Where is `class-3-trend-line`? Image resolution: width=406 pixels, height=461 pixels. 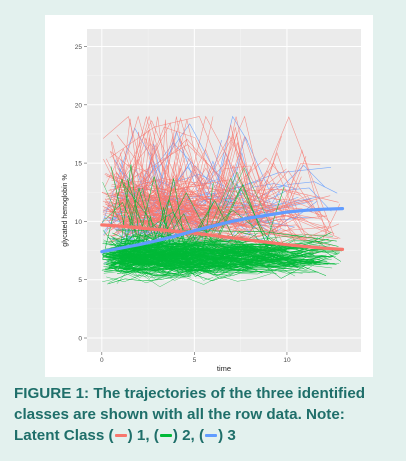 class-3-trend-line is located at coordinates (222, 230).